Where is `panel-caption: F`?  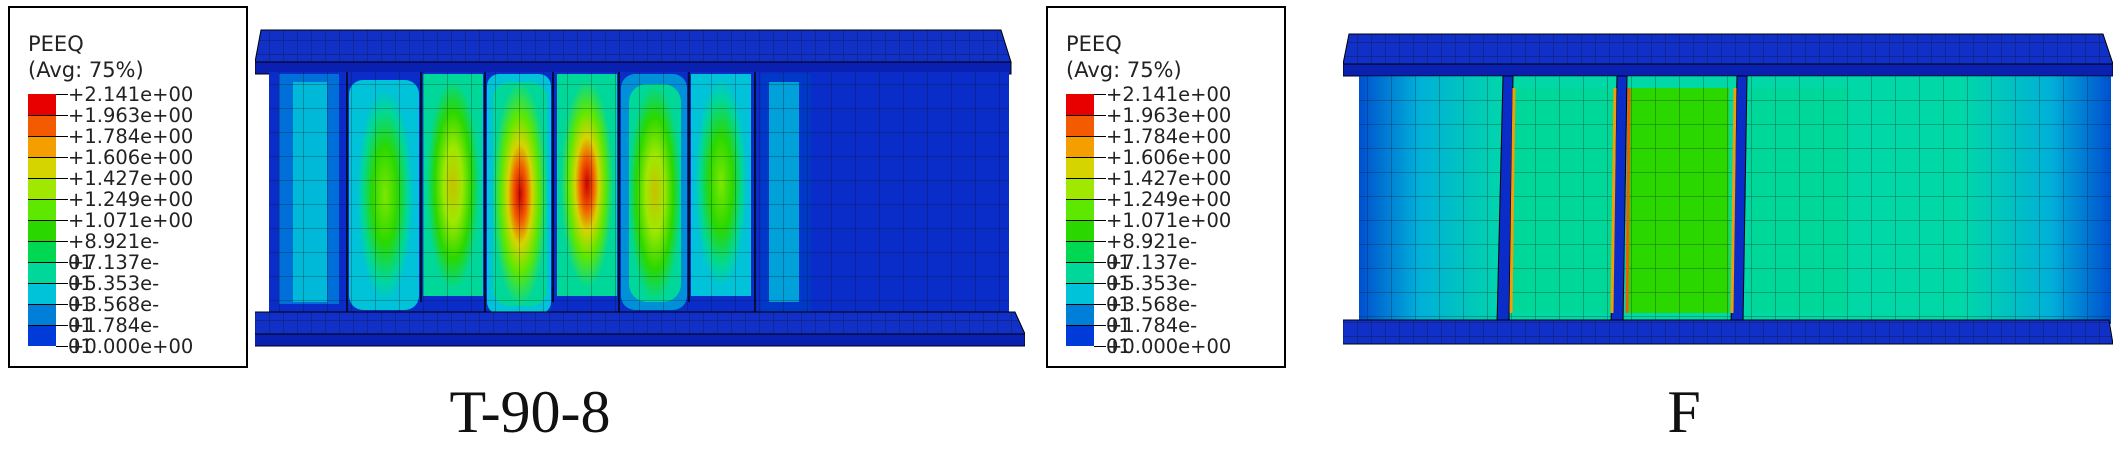 panel-caption: F is located at coordinates (1684, 412).